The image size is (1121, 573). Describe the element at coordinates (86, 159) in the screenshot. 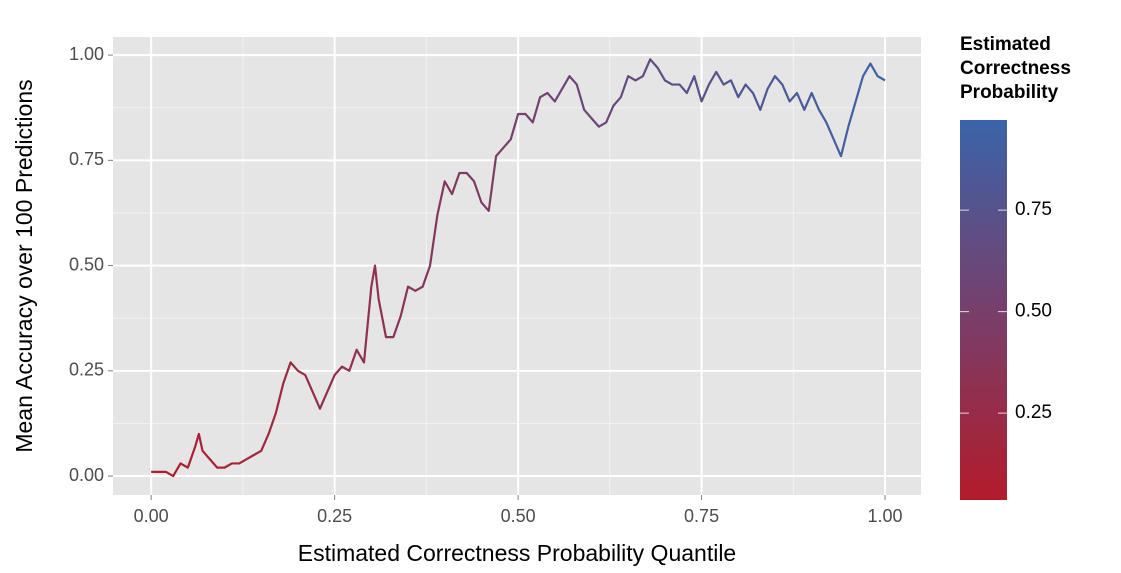

I see `y-tick-label: 0.75` at that location.